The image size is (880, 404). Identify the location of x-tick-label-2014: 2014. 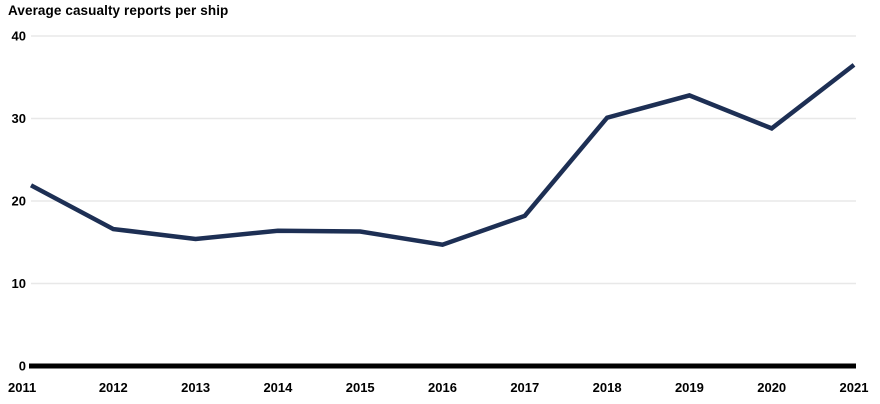
(278, 387).